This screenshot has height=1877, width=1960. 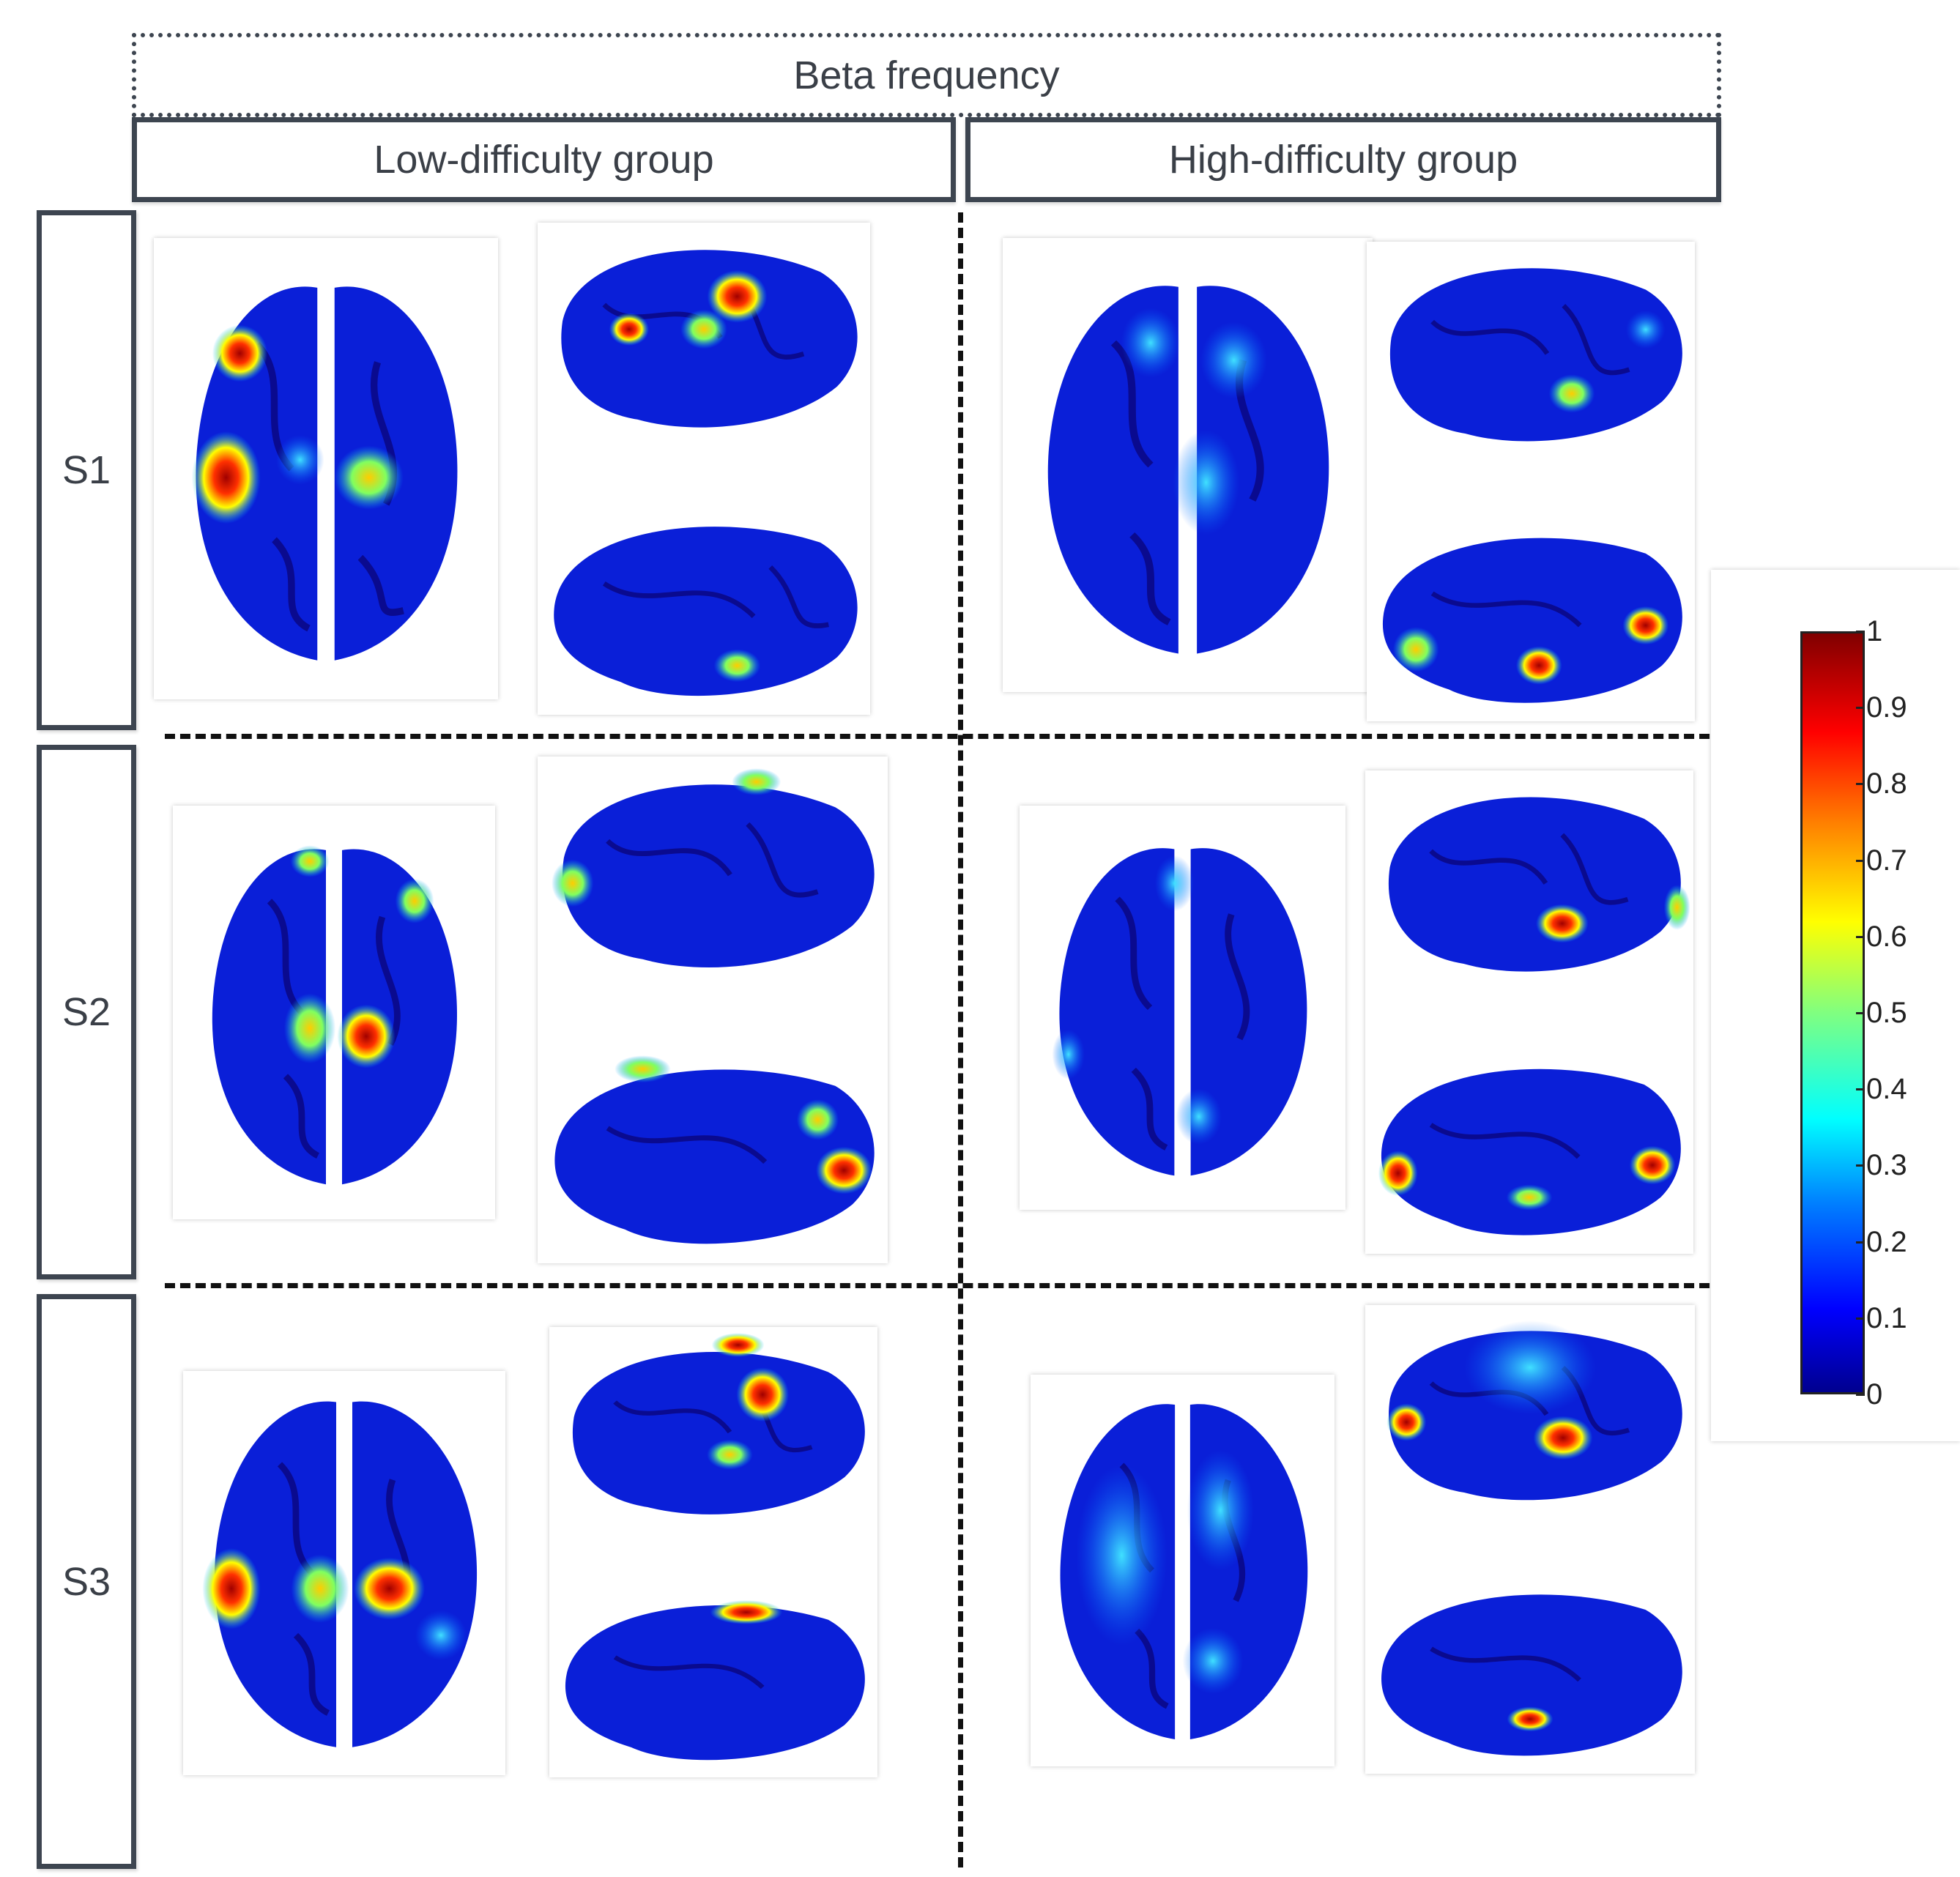 I want to click on row-label-s2: S2, so click(x=86, y=1012).